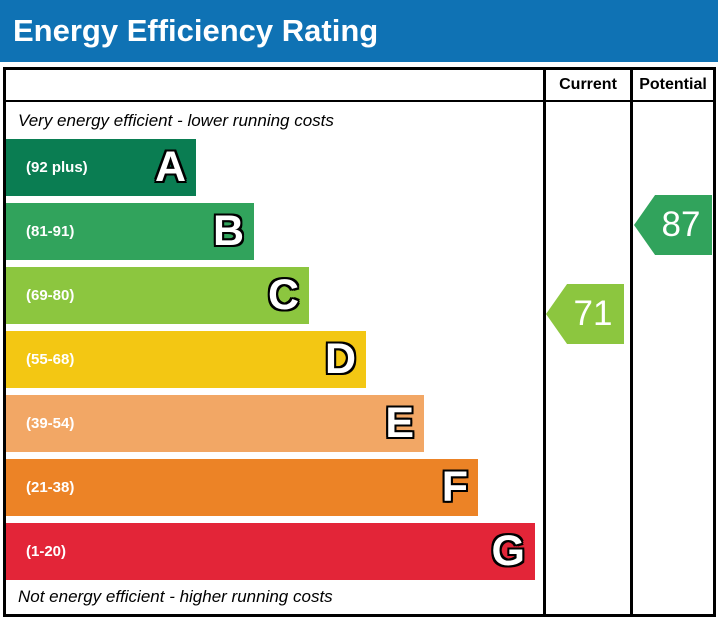 Image resolution: width=718 pixels, height=619 pixels. What do you see at coordinates (57, 167) in the screenshot?
I see `band-range-label: (92 plus)` at bounding box center [57, 167].